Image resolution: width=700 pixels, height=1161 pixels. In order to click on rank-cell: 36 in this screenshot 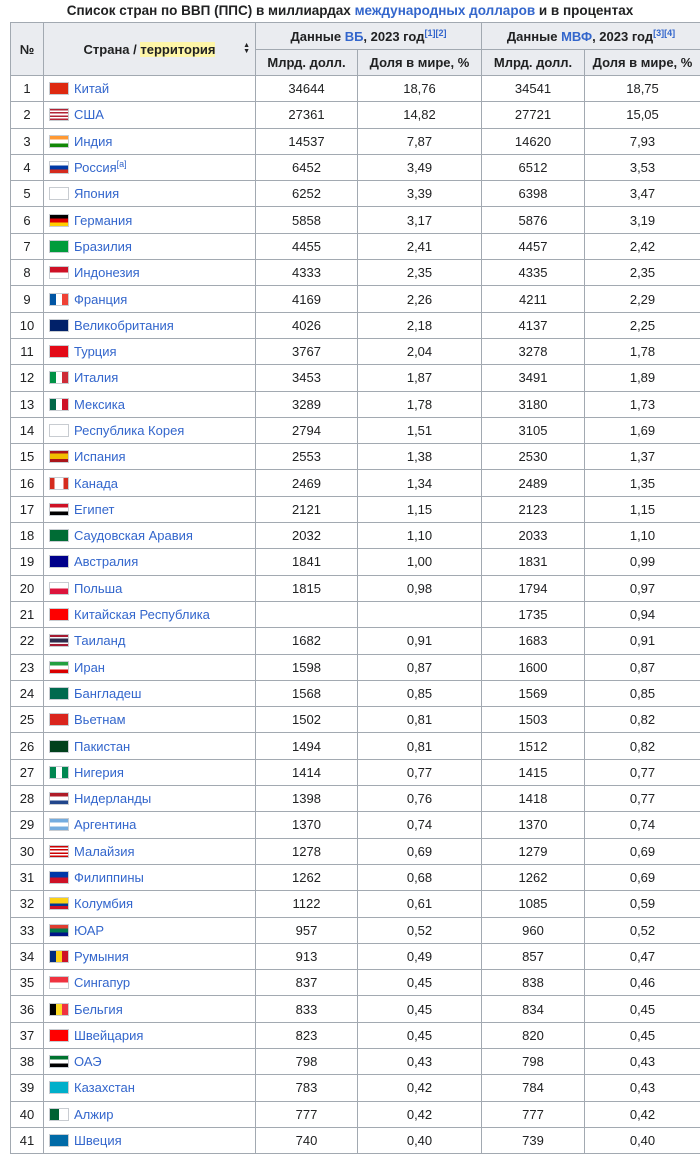, I will do `click(27, 1009)`.